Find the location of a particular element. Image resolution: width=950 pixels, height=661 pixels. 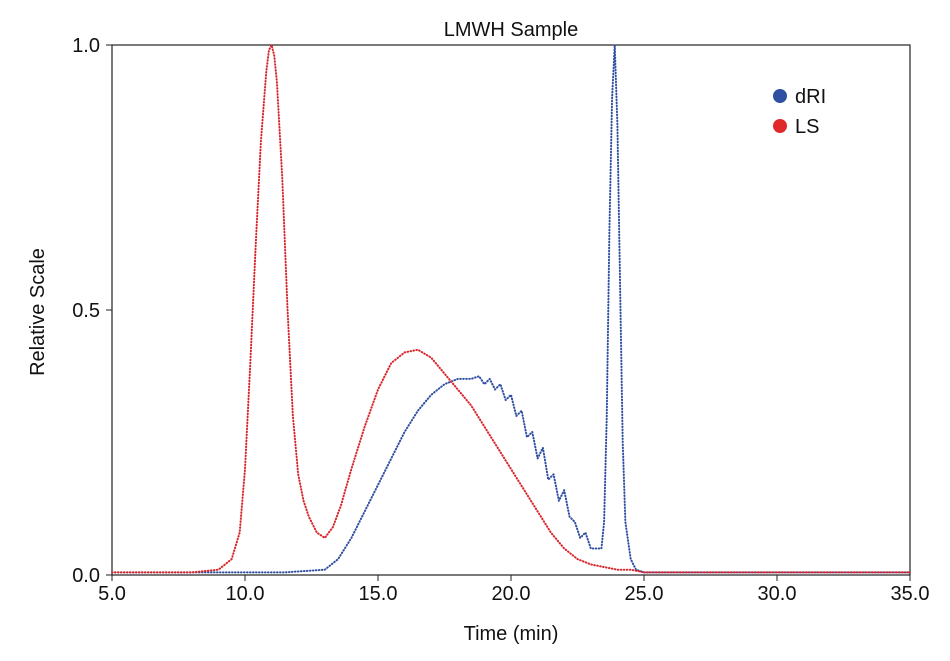

x-tick-label: 35.0 is located at coordinates (910, 594).